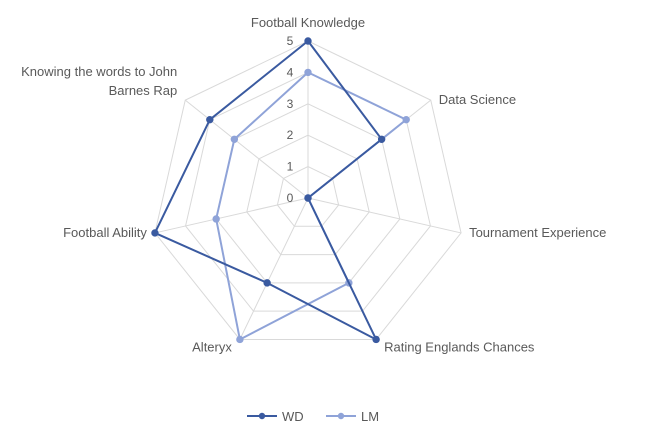 The height and width of the screenshot is (443, 646). What do you see at coordinates (477, 99) in the screenshot?
I see `category-label: Data Science` at bounding box center [477, 99].